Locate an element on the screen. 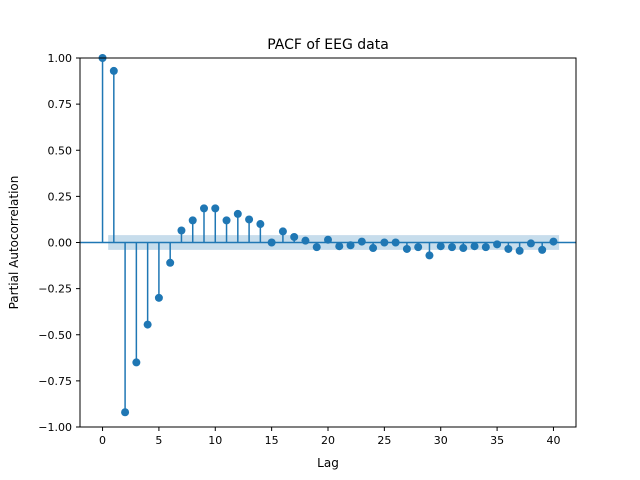 The width and height of the screenshot is (640, 480). y-tick-label: −0.75 is located at coordinates (55, 381).